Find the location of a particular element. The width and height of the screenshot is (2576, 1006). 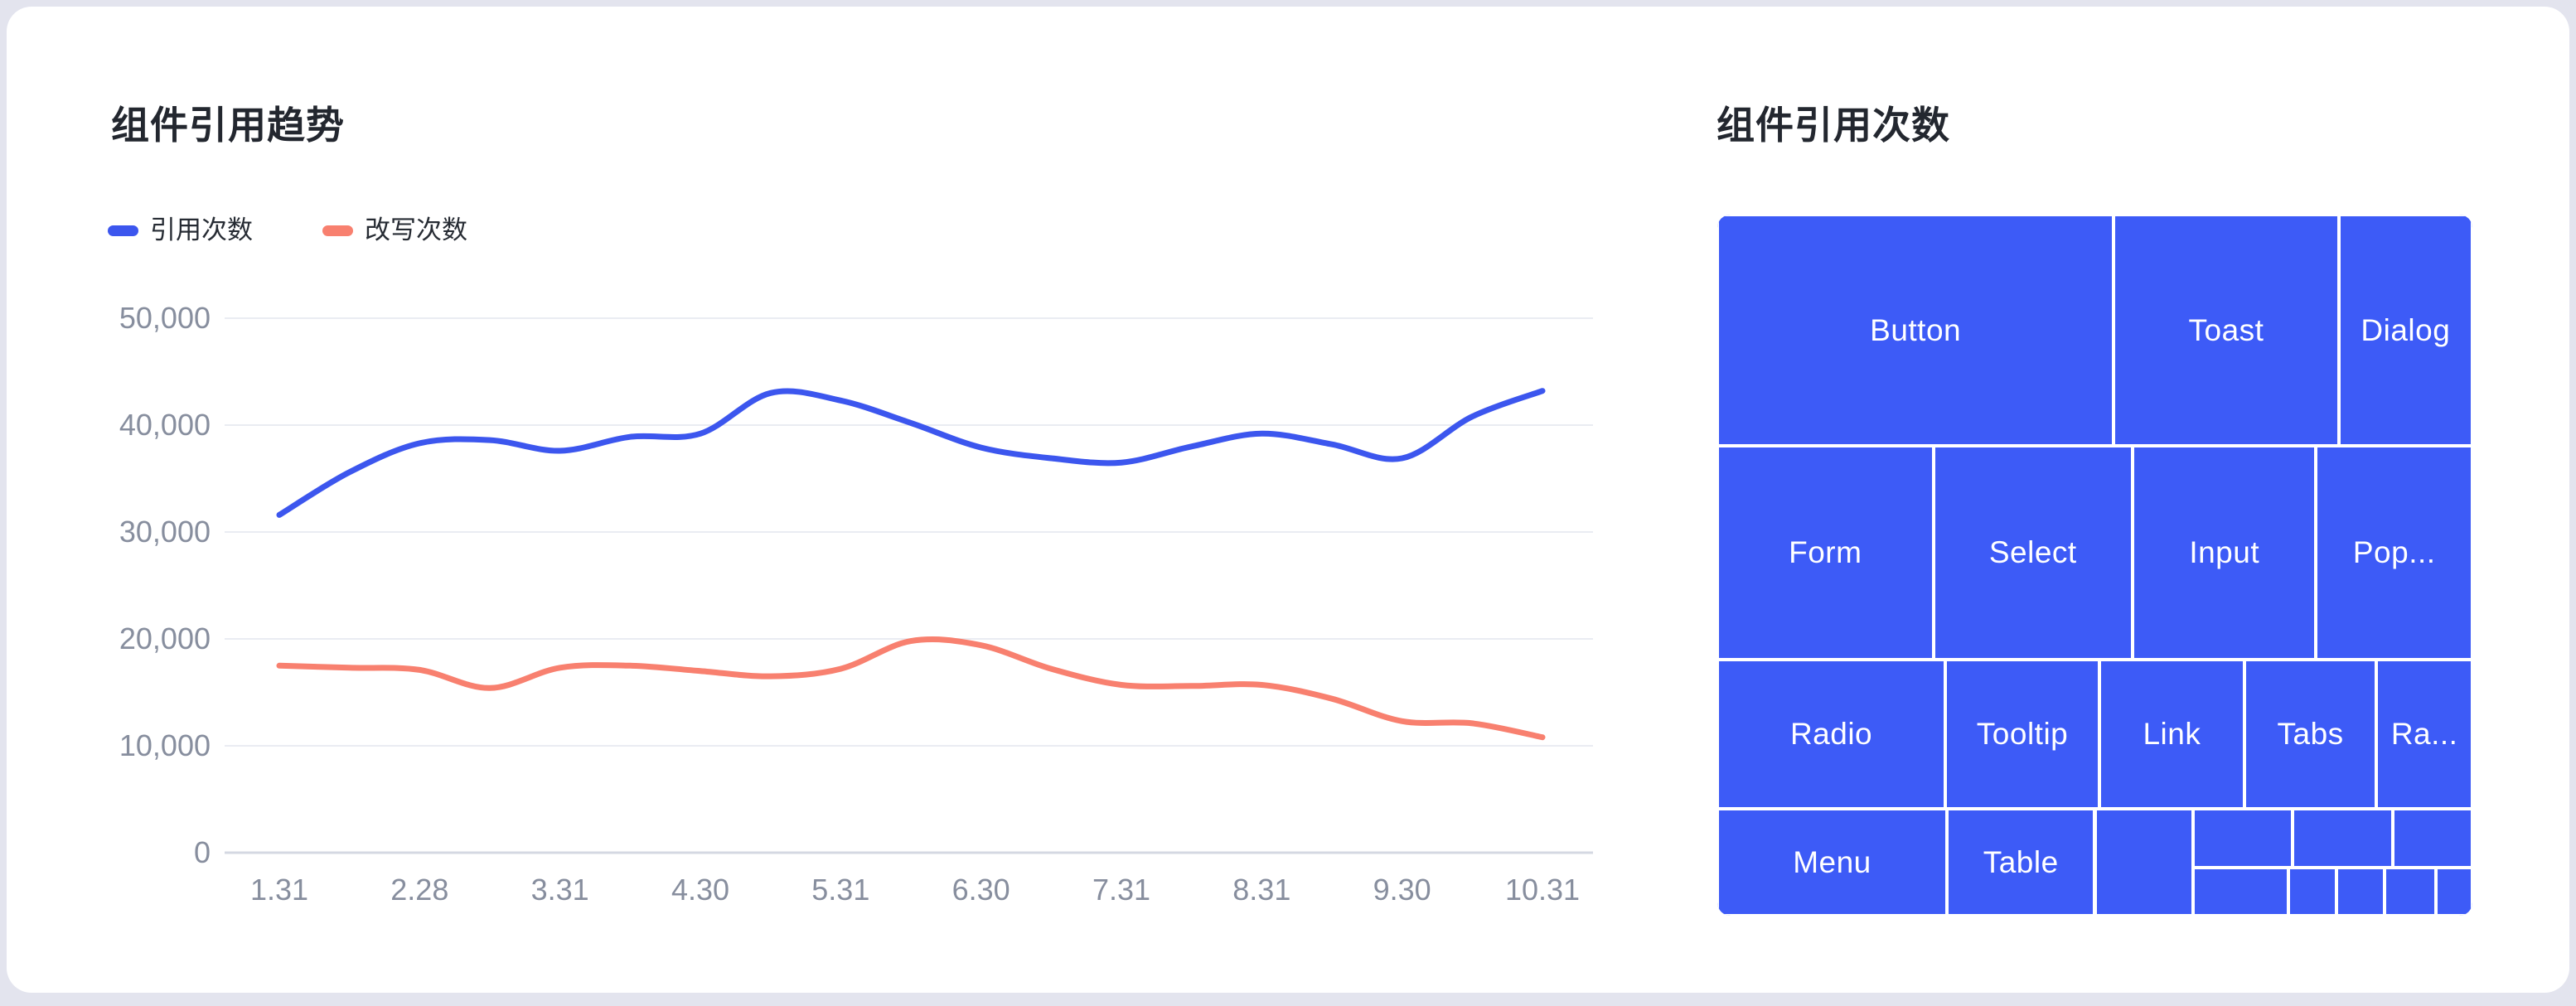

treemap-cell-table: Table is located at coordinates (2020, 863).